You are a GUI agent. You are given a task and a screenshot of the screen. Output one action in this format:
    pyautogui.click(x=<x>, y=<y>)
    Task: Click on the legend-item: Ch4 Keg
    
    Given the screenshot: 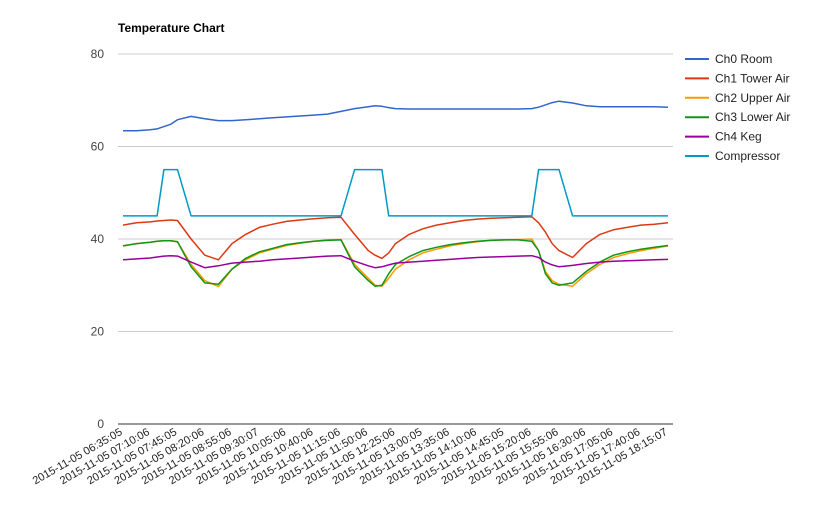 What is the action you would take?
    pyautogui.click(x=723, y=137)
    